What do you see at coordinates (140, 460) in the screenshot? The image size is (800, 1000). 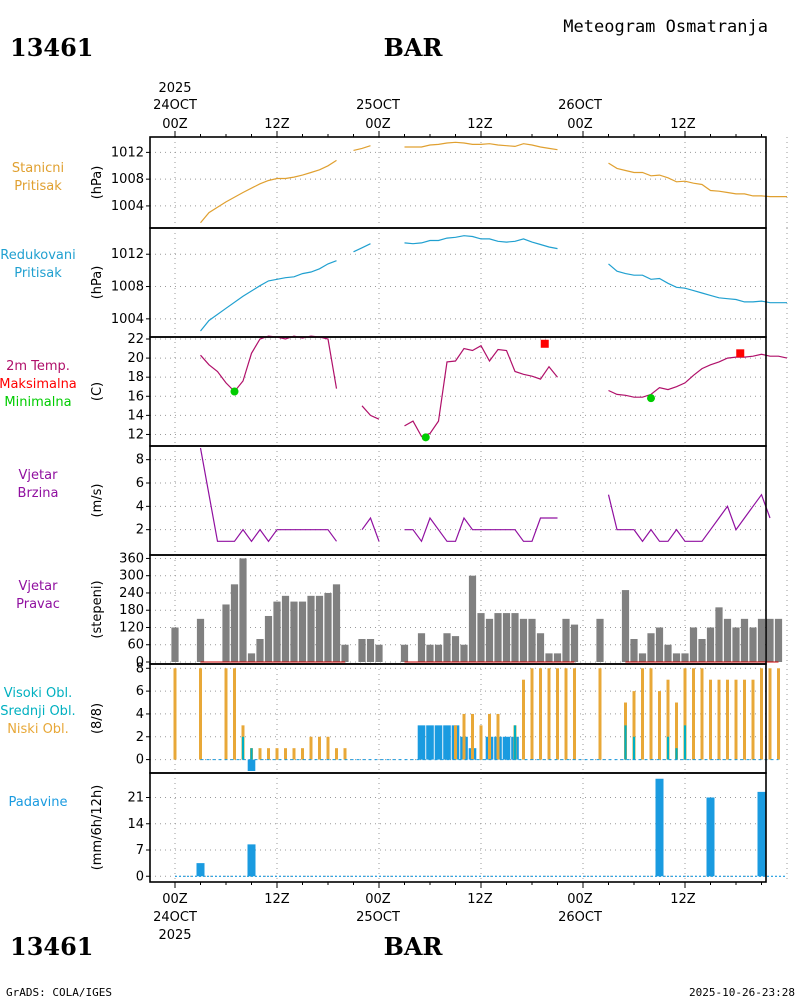 I see `y-tick-label: 8` at bounding box center [140, 460].